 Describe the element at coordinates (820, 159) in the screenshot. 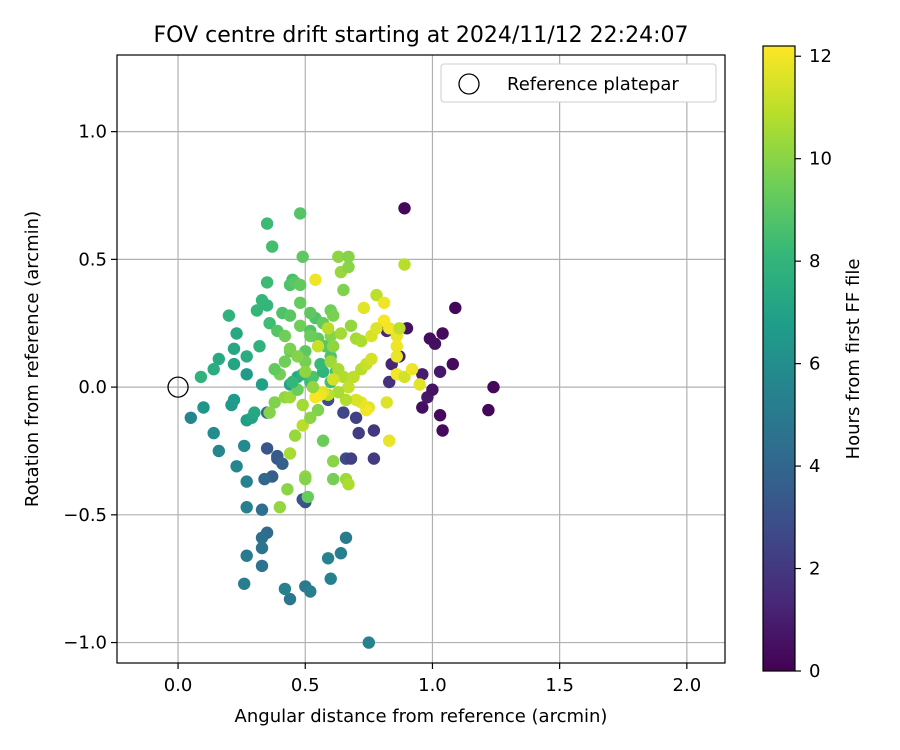

I see `colorbar-tick-label: 10` at that location.